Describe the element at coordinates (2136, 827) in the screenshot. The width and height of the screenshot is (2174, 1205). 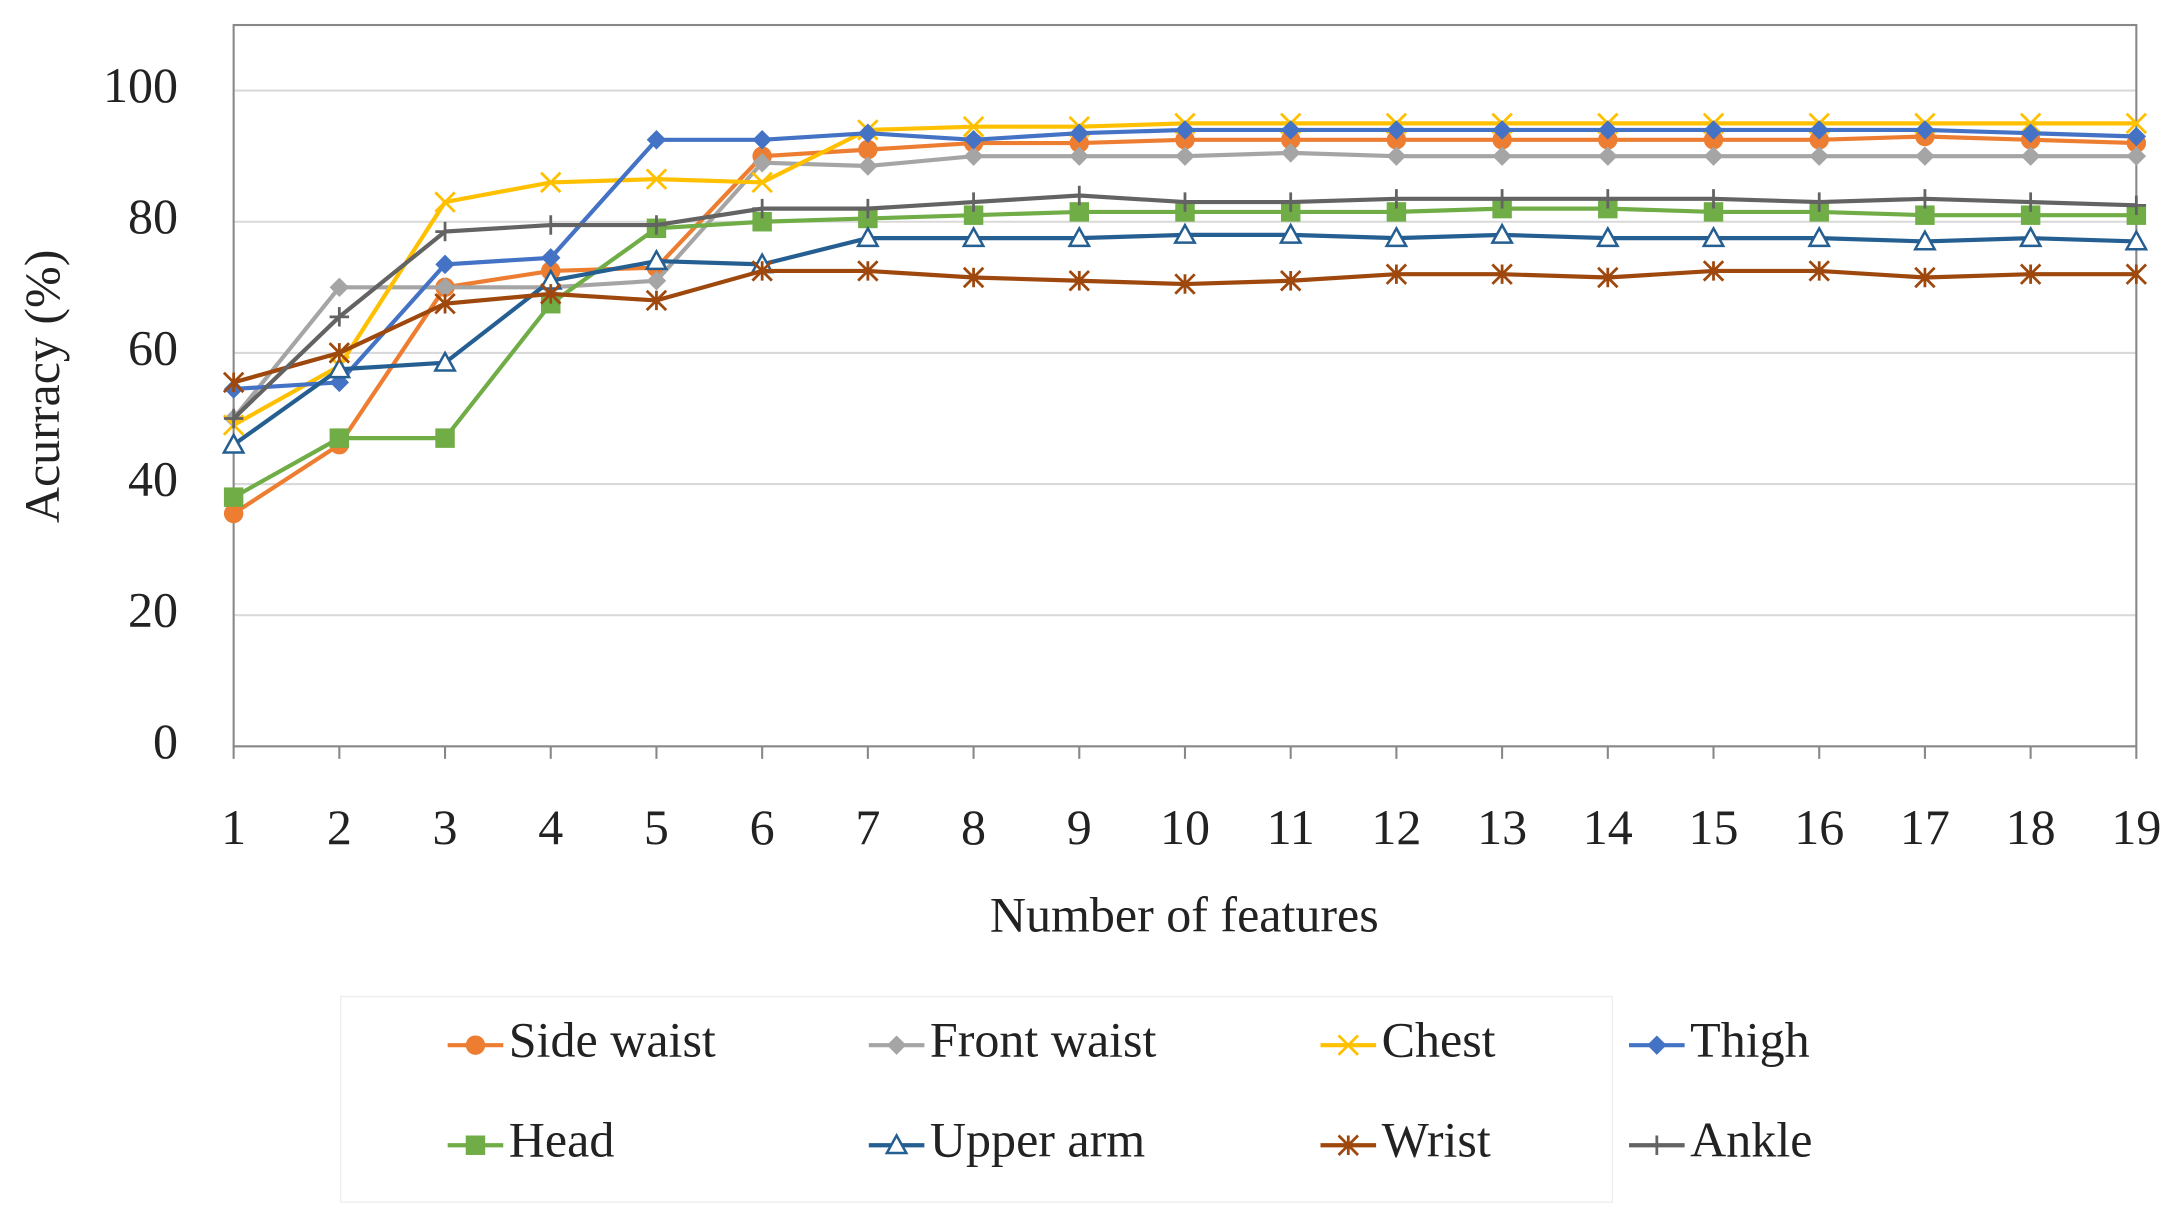
I see `x-tick-label: 19` at that location.